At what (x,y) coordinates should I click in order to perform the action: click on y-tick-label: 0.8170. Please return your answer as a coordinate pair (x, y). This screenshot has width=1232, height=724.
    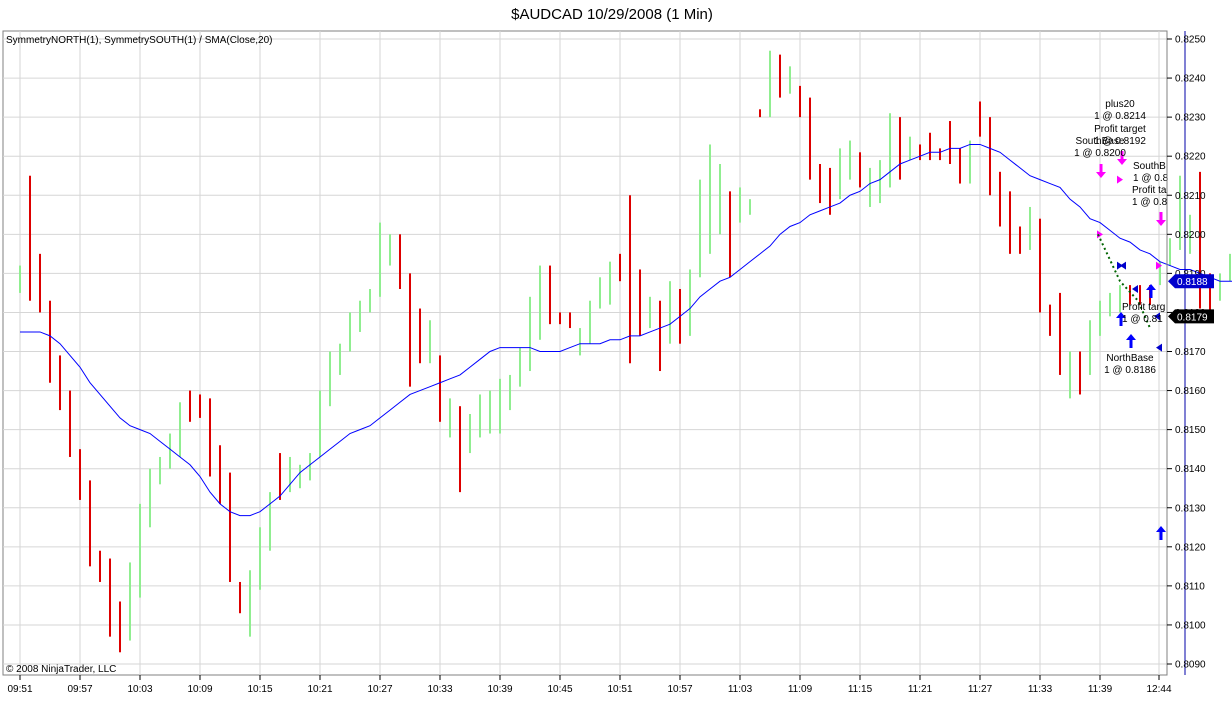
    Looking at the image, I should click on (1190, 352).